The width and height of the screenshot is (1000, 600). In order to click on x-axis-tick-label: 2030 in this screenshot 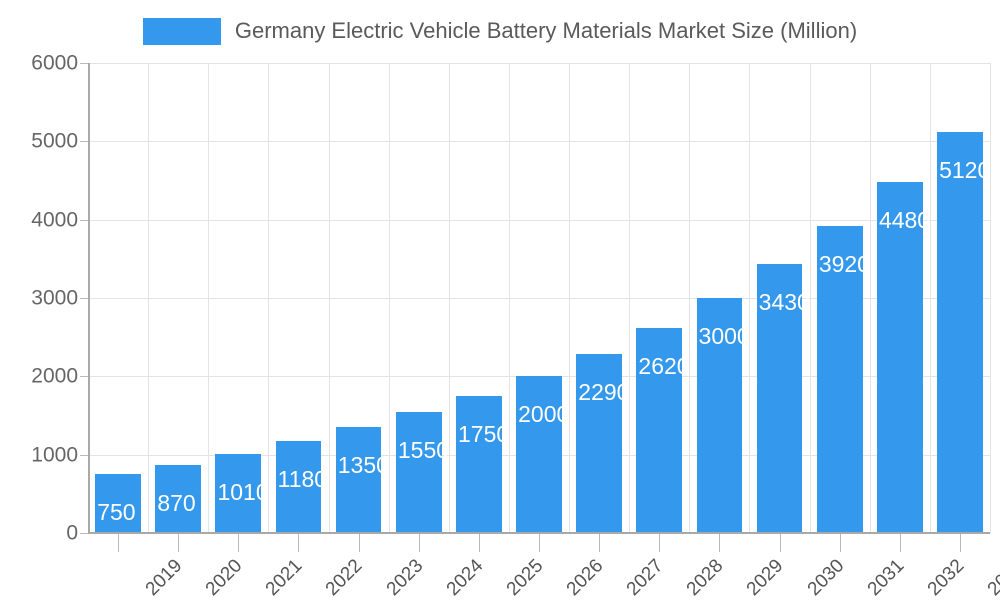, I will do `click(825, 577)`.